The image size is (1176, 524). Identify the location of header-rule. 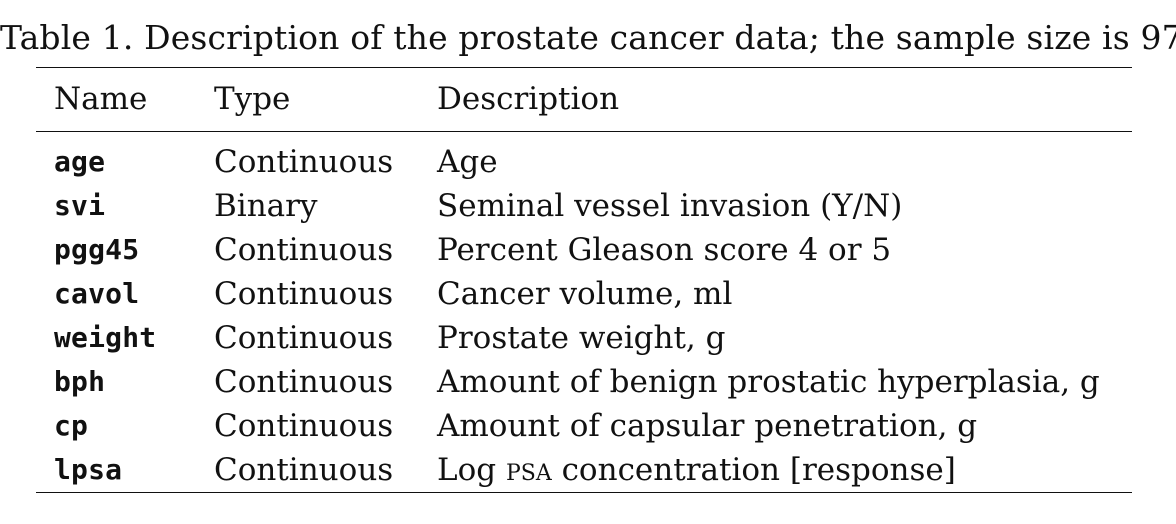
(584, 131).